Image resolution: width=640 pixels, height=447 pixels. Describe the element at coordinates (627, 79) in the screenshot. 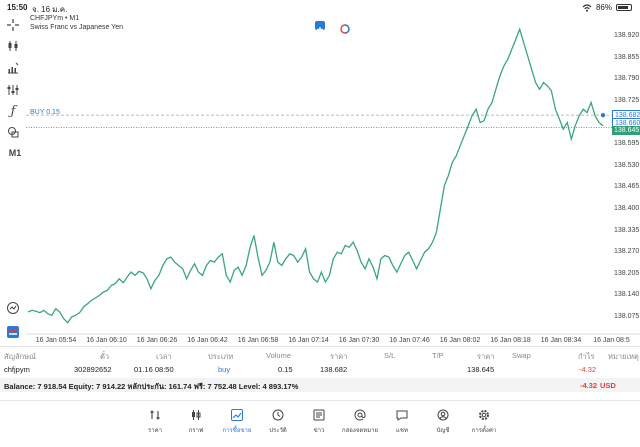

I see `price-tick-label: 138.790` at that location.